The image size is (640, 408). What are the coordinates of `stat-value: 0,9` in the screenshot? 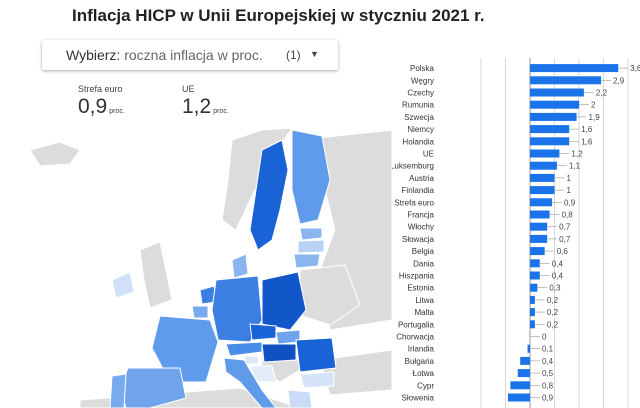 It's located at (93, 106).